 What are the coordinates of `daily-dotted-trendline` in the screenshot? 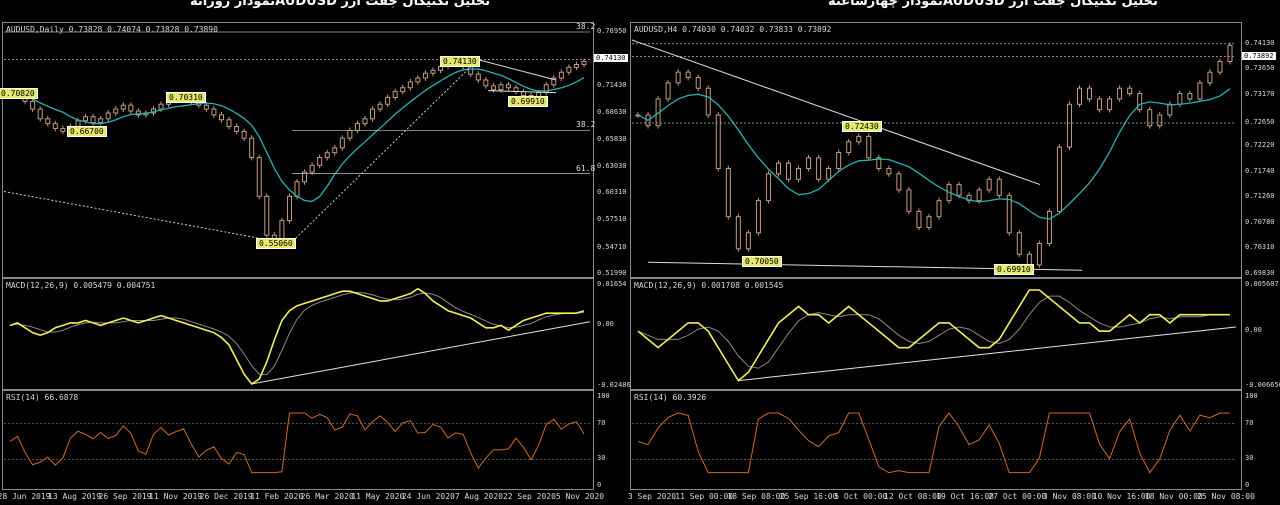 It's located at (147, 217).